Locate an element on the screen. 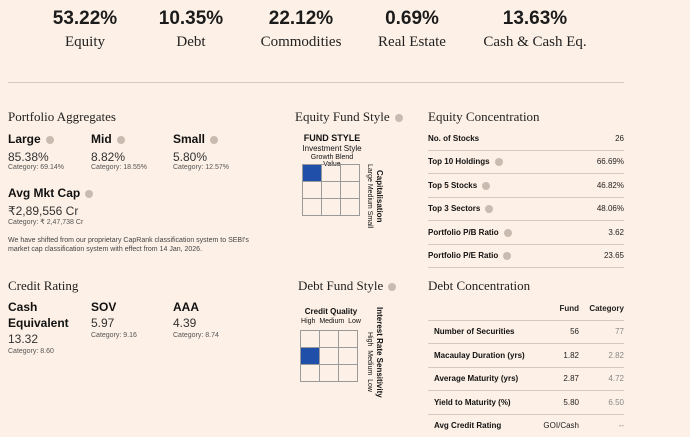  row-label: Portfolio P/E Ratio is located at coordinates (502, 256).